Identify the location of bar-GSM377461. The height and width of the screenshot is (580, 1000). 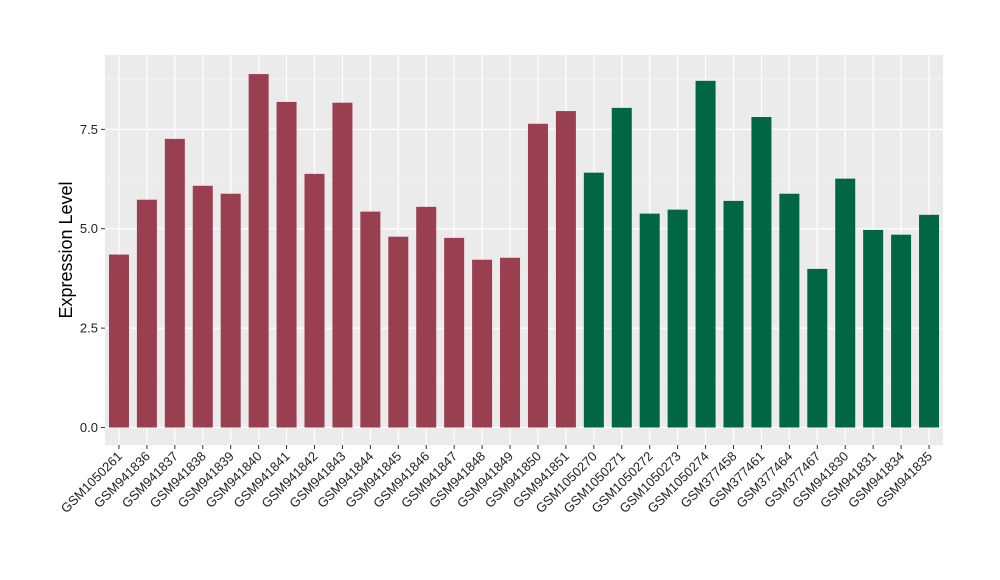
(761, 272).